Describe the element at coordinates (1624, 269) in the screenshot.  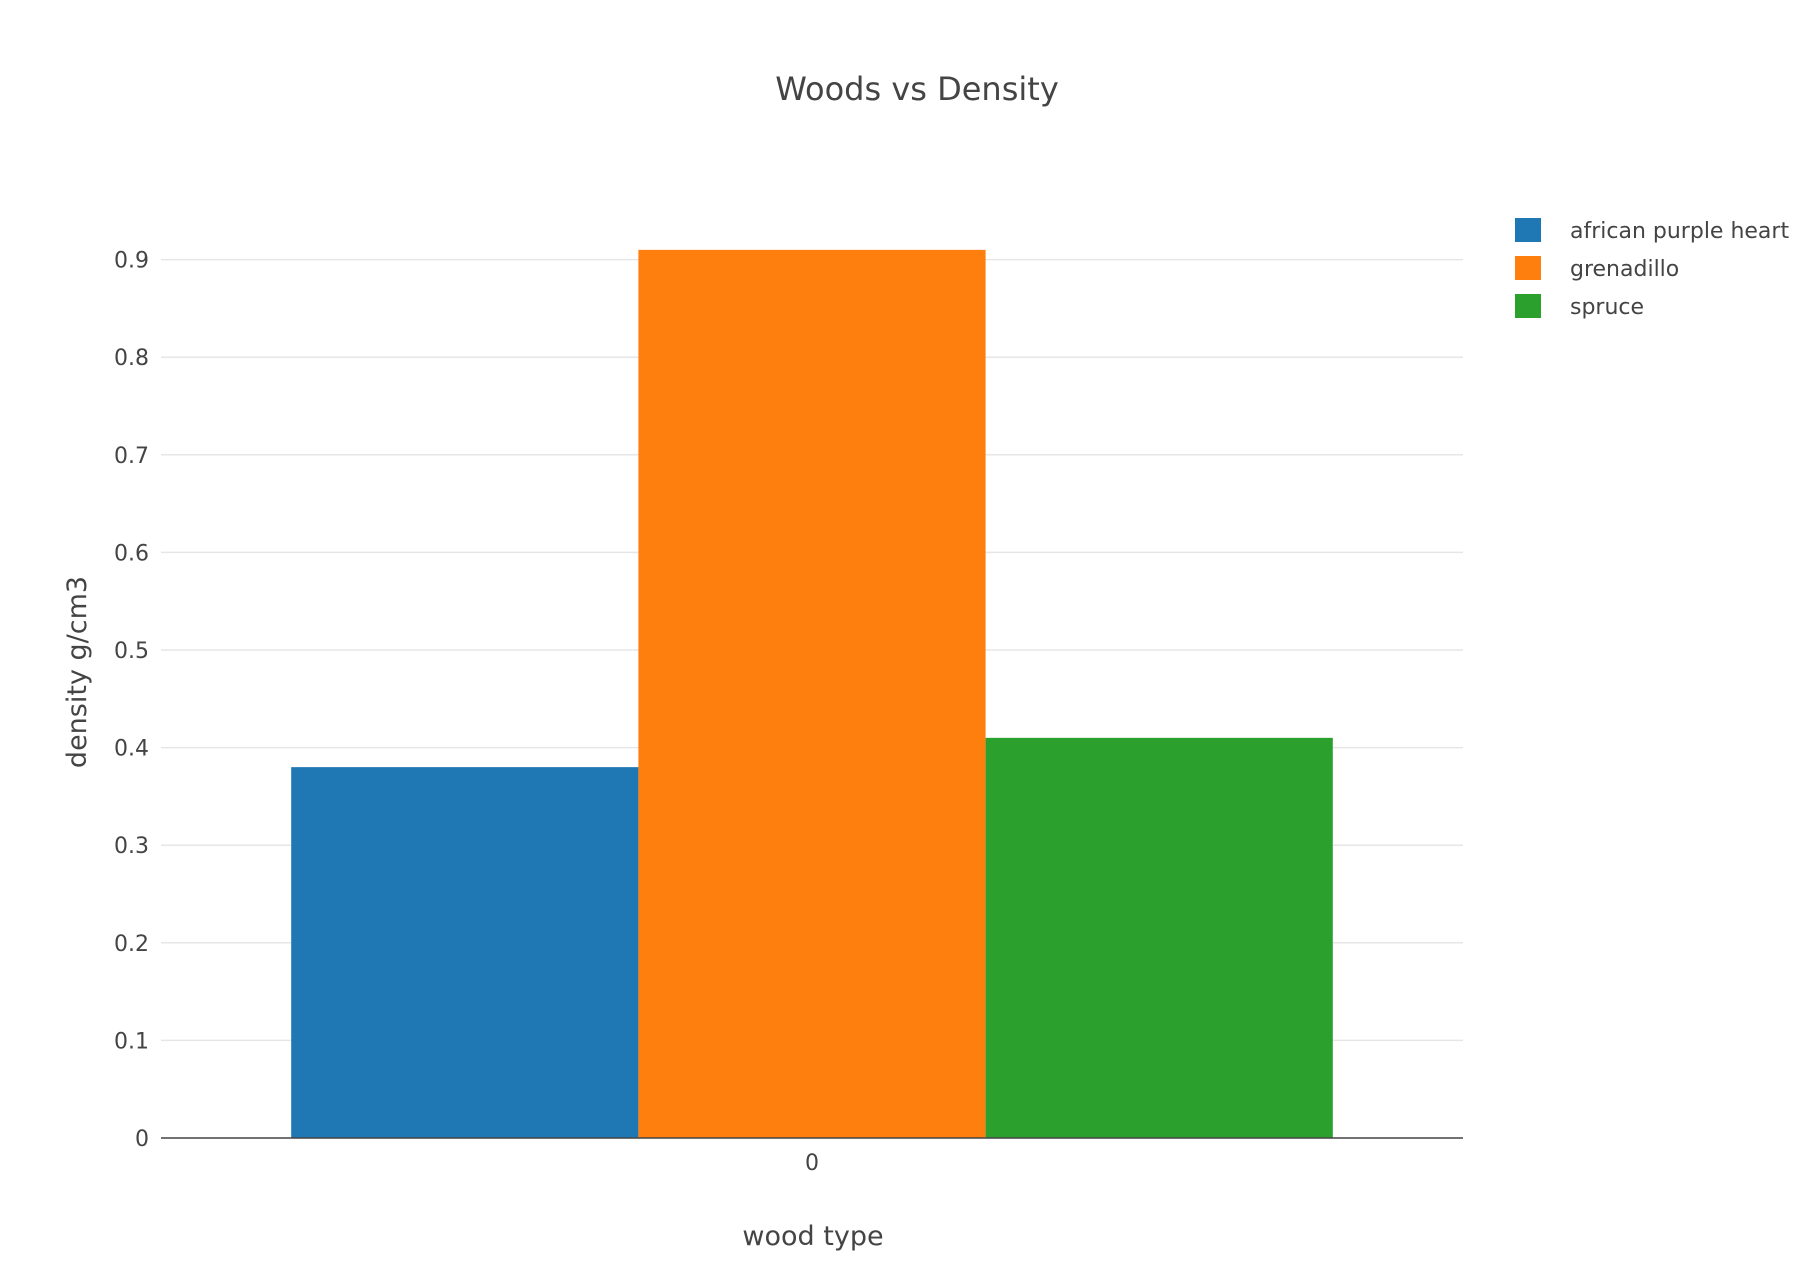
I see `legend-label: grenadillo` at that location.